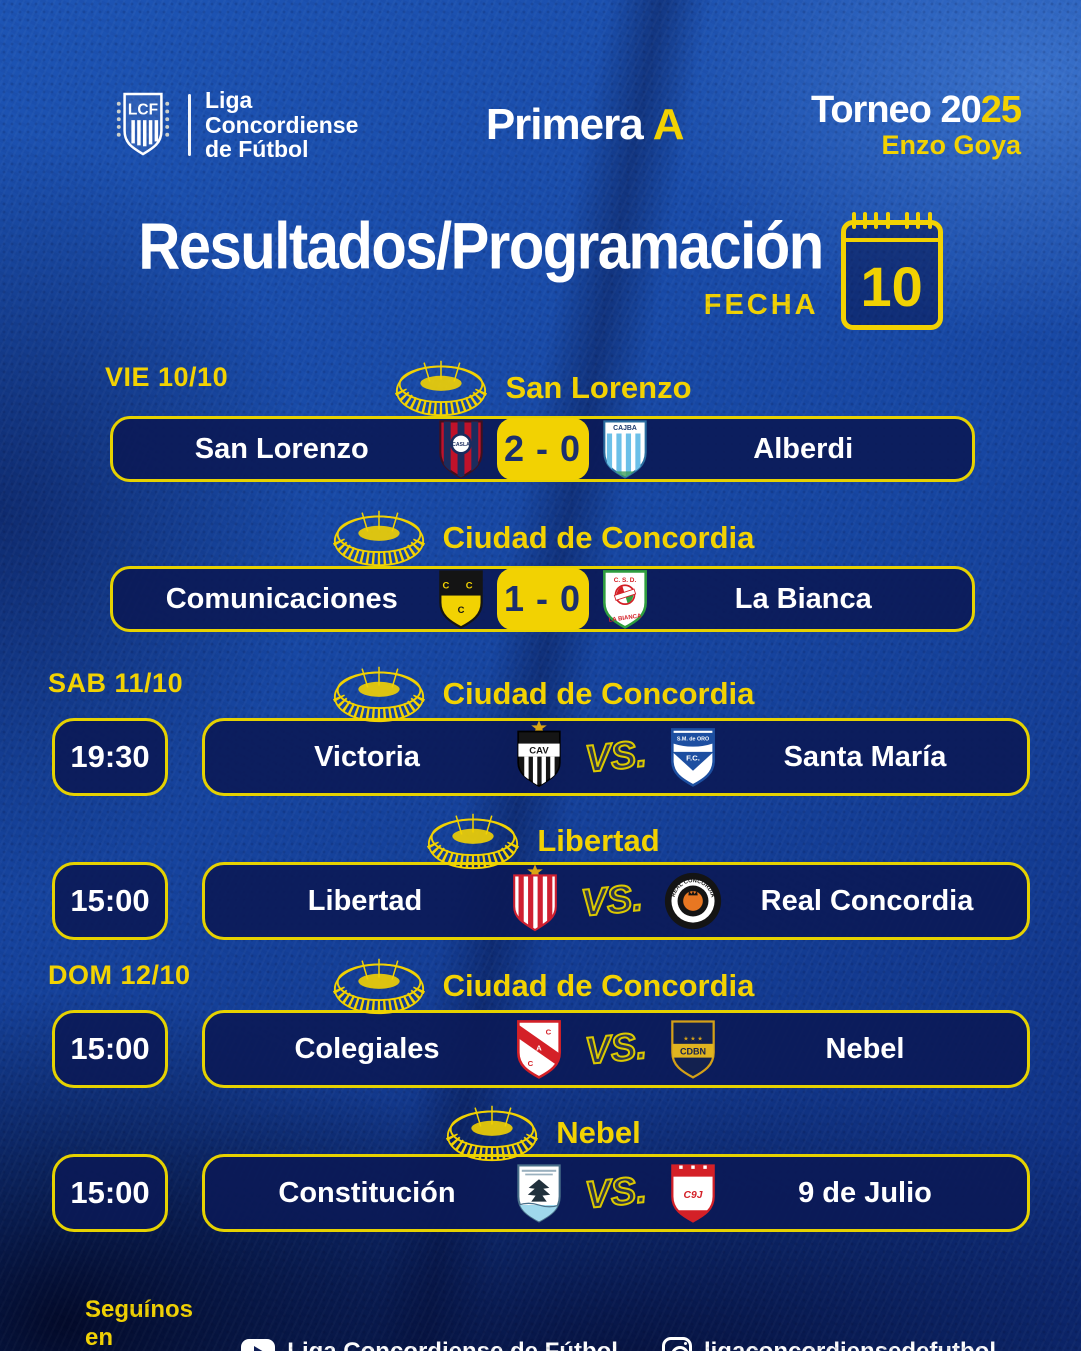 Image resolution: width=1081 pixels, height=1351 pixels. I want to click on match-row: San Lorenzo CASLA 2 - 0 CAJBA Alberdi, so click(542, 449).